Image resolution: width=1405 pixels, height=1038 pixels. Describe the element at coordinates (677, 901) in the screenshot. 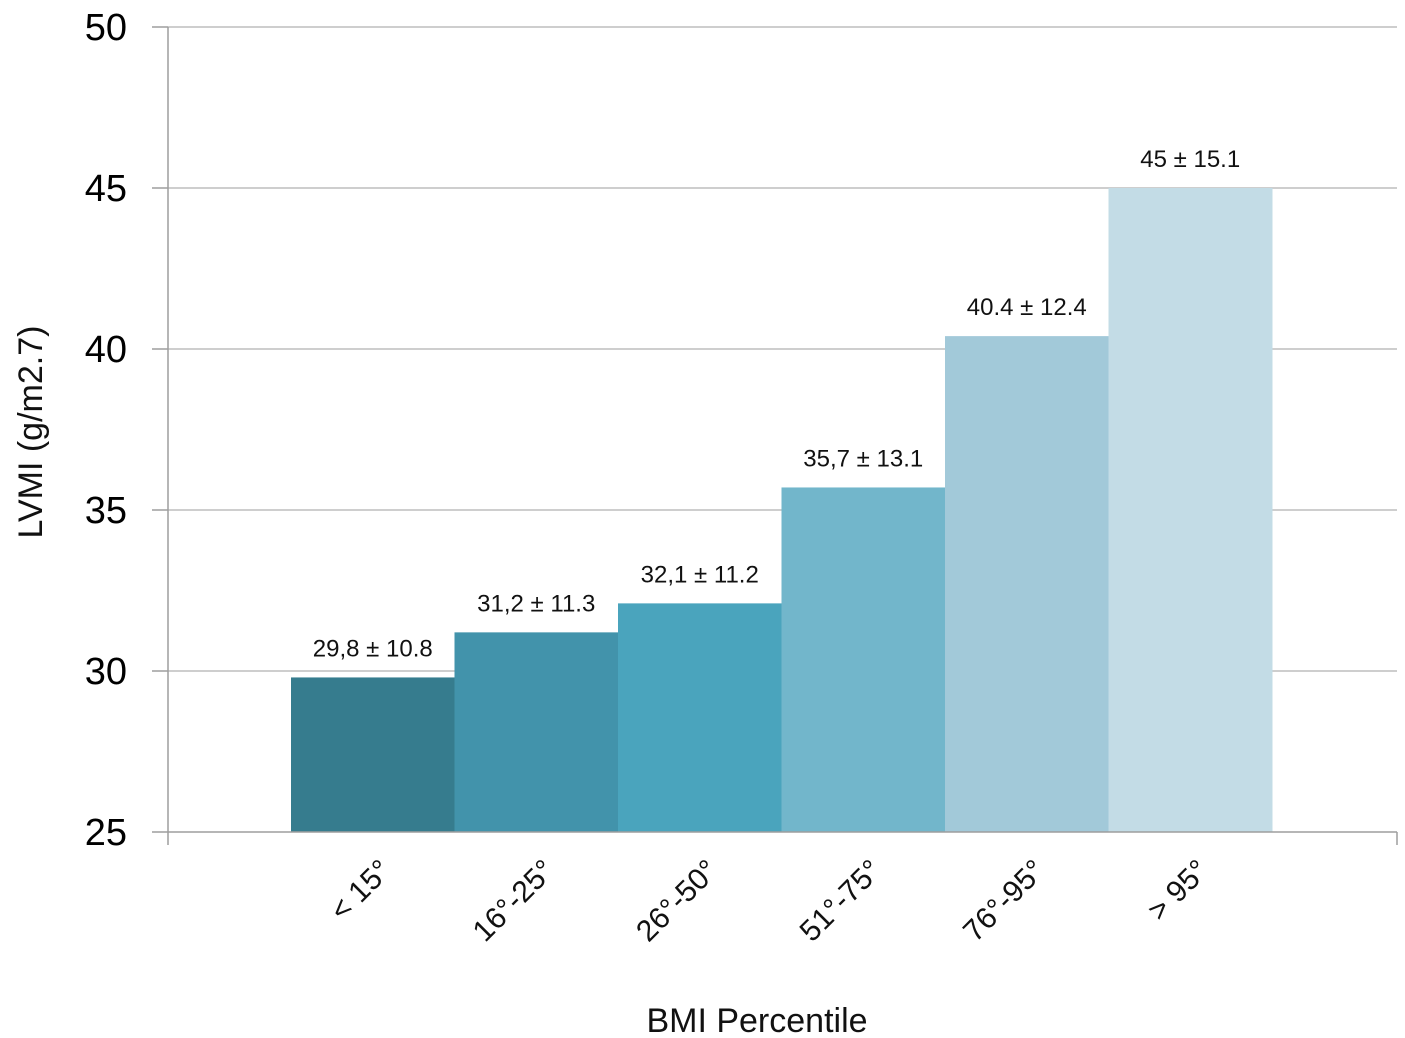

I see `x-tick-label: 26°-50°` at that location.